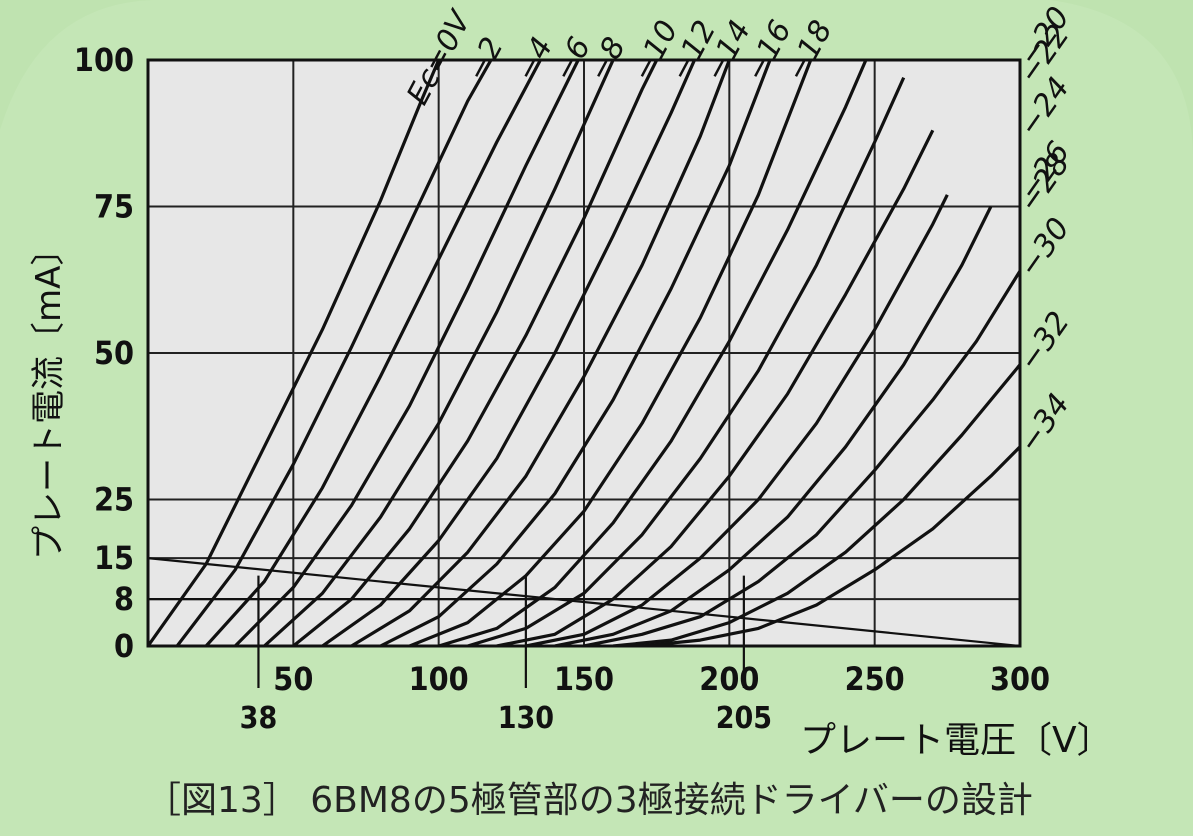 The image size is (1193, 836). Describe the element at coordinates (293, 679) in the screenshot. I see `x-tick-label-0: 50` at that location.